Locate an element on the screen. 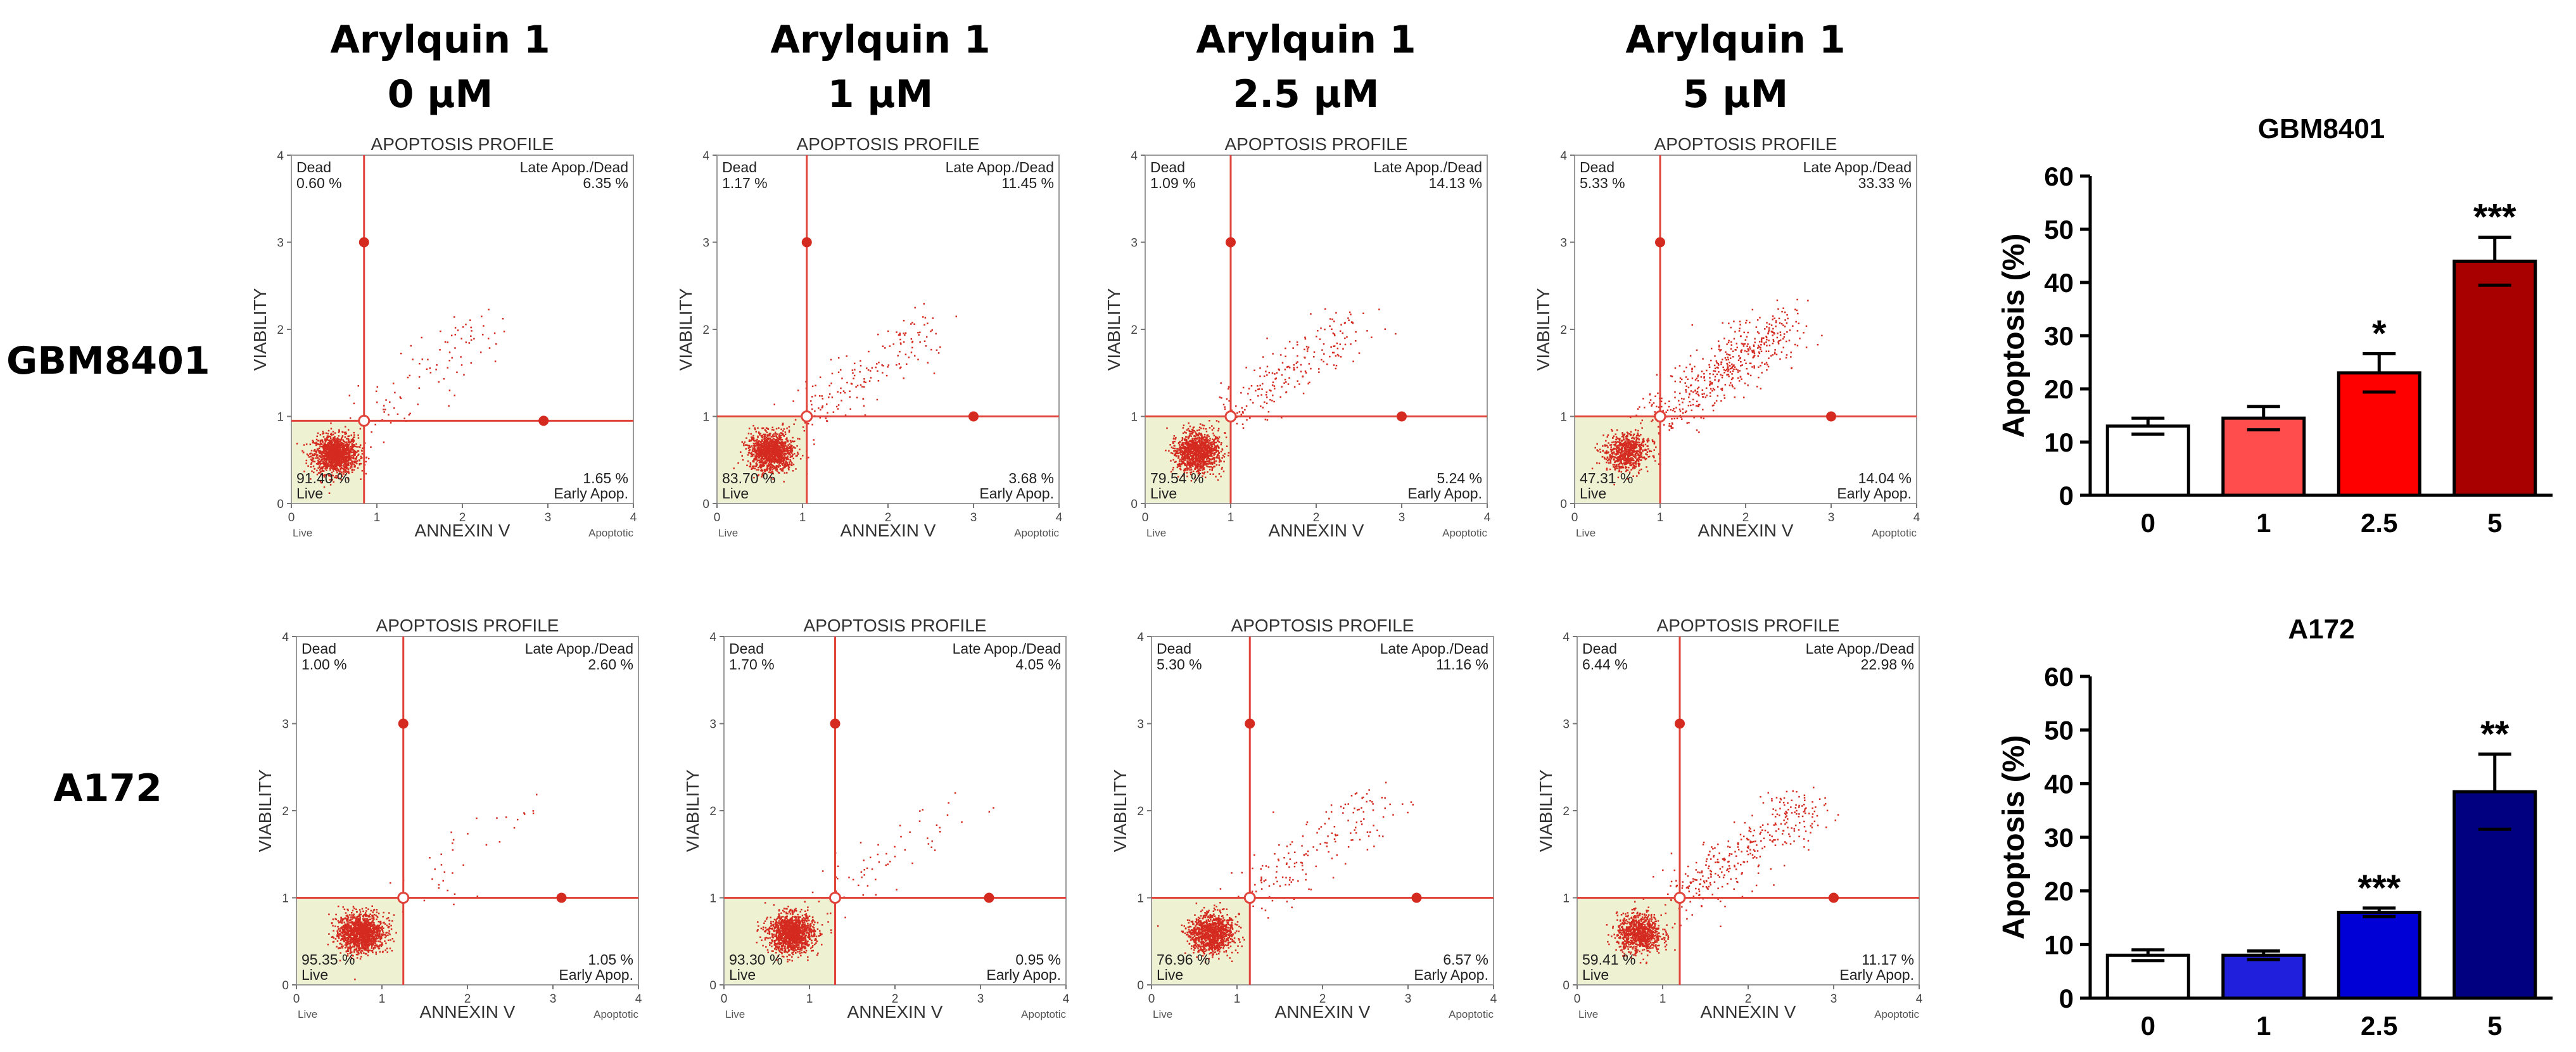  y-tick-label: 3 is located at coordinates (1563, 243).